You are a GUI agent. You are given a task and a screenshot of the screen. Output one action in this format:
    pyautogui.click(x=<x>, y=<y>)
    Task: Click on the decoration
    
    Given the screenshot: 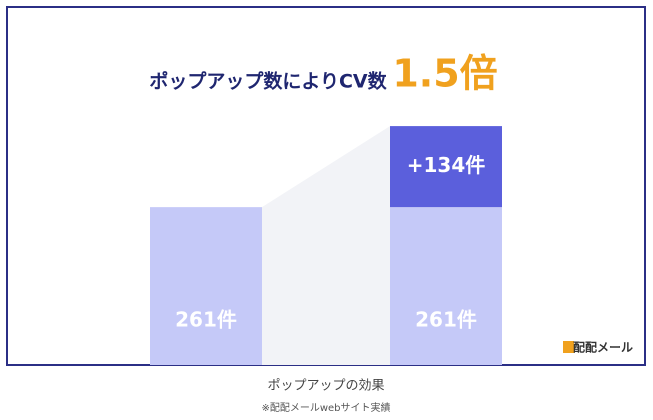 What is the action you would take?
    pyautogui.click(x=326, y=246)
    